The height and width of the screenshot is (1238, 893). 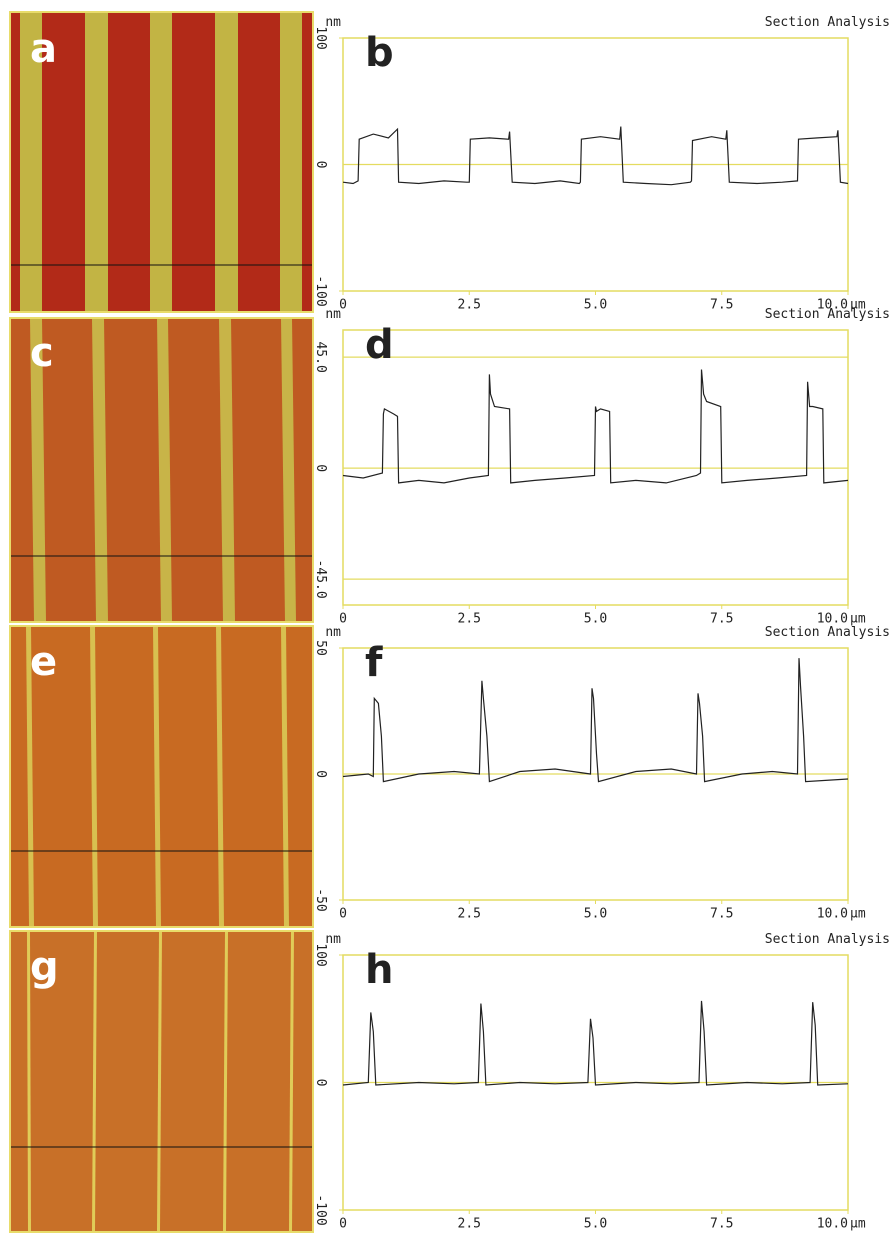 I want to click on panel-label: e, so click(x=43, y=662).